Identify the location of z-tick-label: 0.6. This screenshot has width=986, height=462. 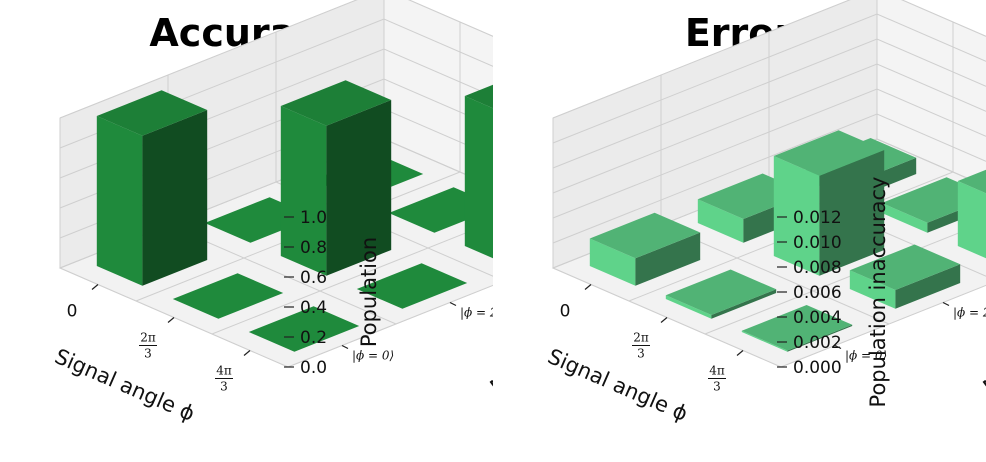
(313, 278).